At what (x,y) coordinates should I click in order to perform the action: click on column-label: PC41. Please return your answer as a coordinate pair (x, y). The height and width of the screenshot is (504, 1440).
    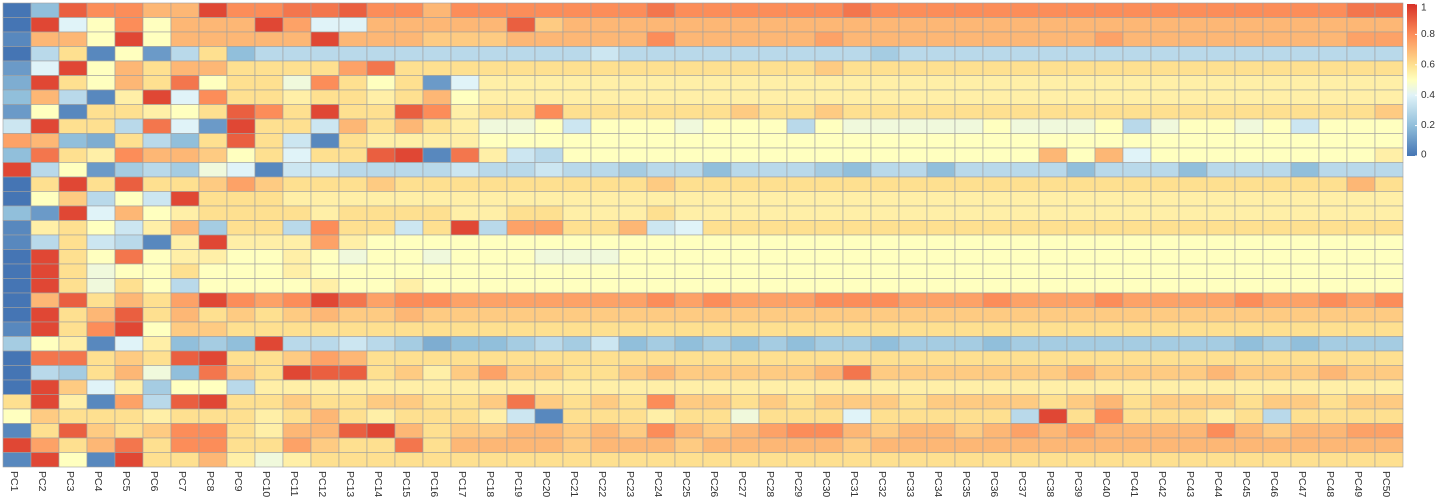
    Looking at the image, I should click on (1134, 484).